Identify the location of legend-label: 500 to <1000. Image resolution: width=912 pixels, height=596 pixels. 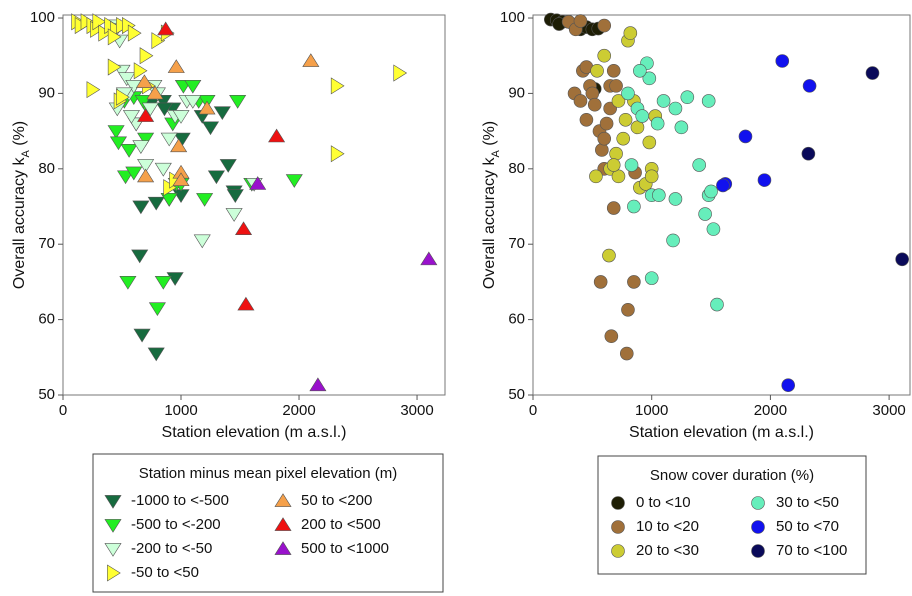
(345, 548).